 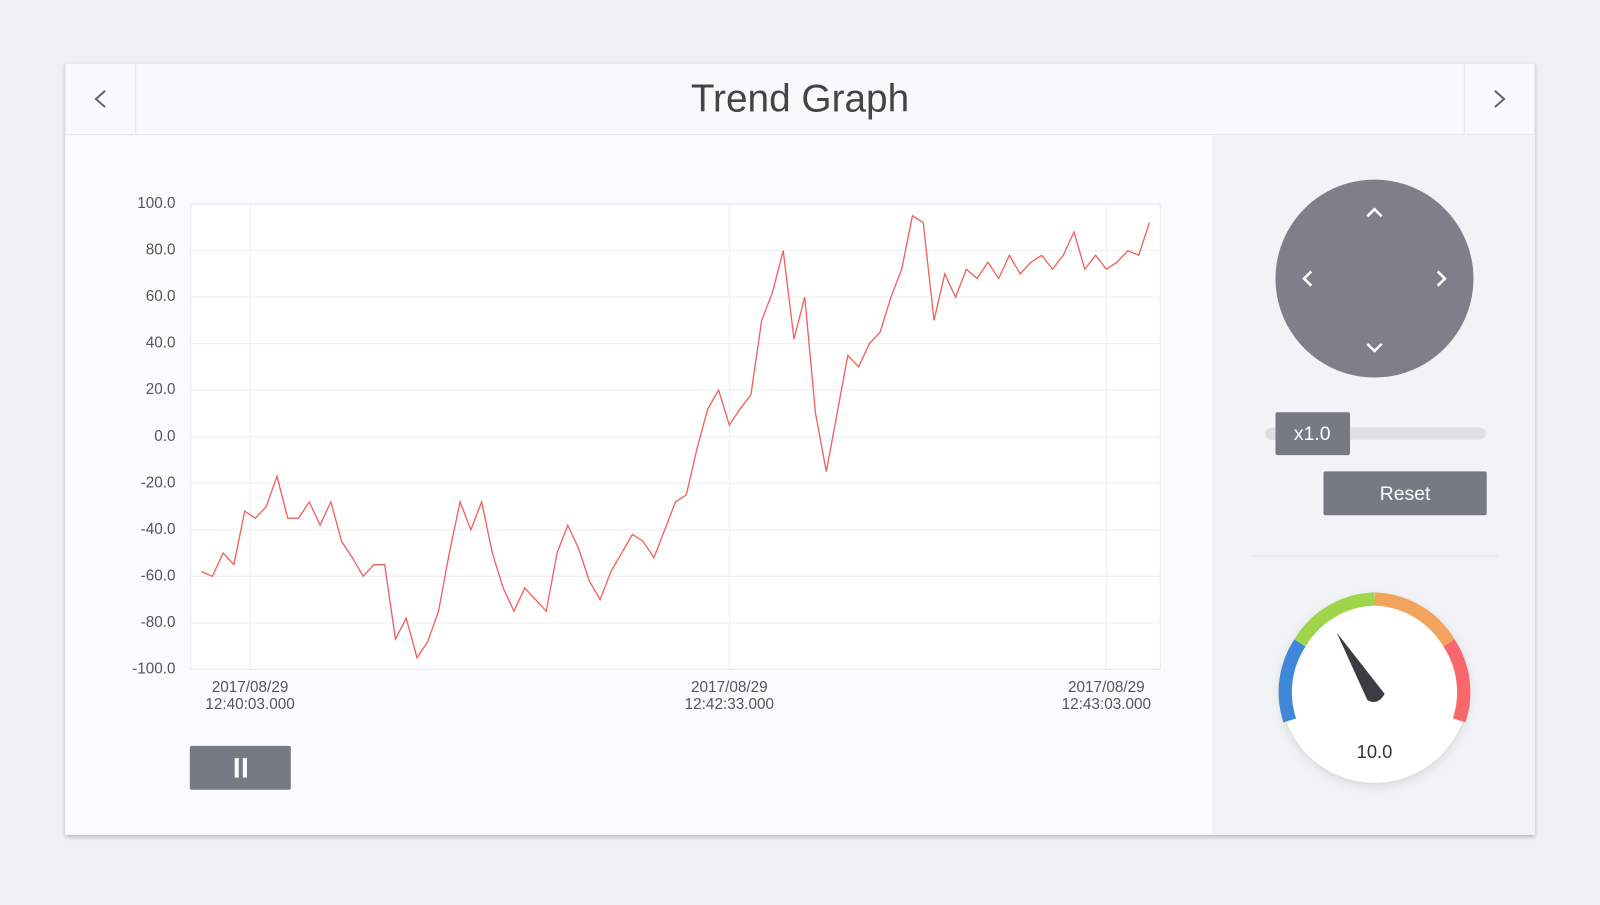 I want to click on x-tick-label: 2017/08/29 12:43:03.000, so click(x=1106, y=696).